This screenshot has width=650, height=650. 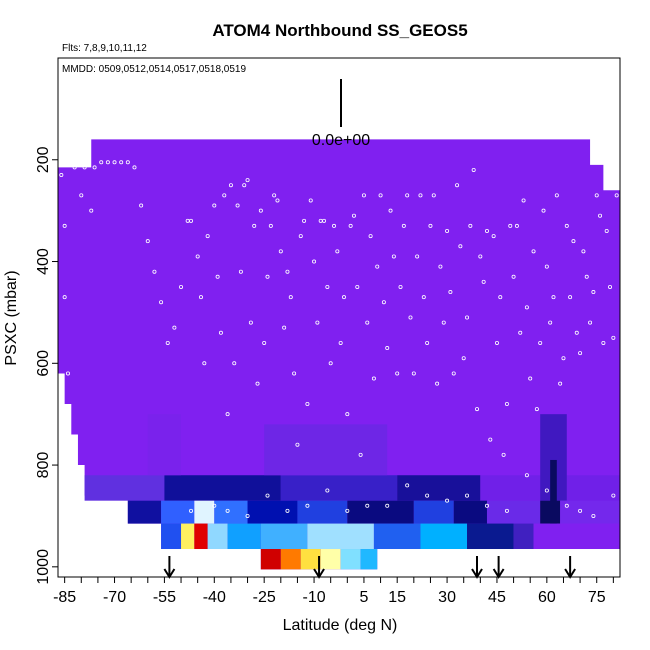 What do you see at coordinates (11, 317) in the screenshot?
I see `y-axis-label: PSXC (mbar)` at bounding box center [11, 317].